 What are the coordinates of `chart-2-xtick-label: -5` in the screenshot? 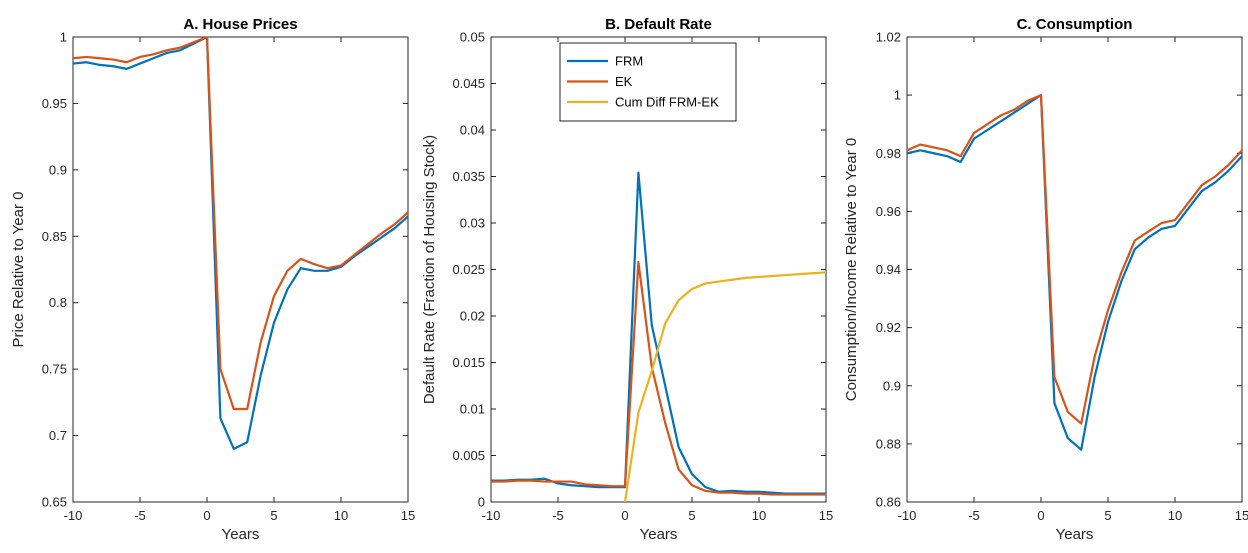 It's located at (558, 515).